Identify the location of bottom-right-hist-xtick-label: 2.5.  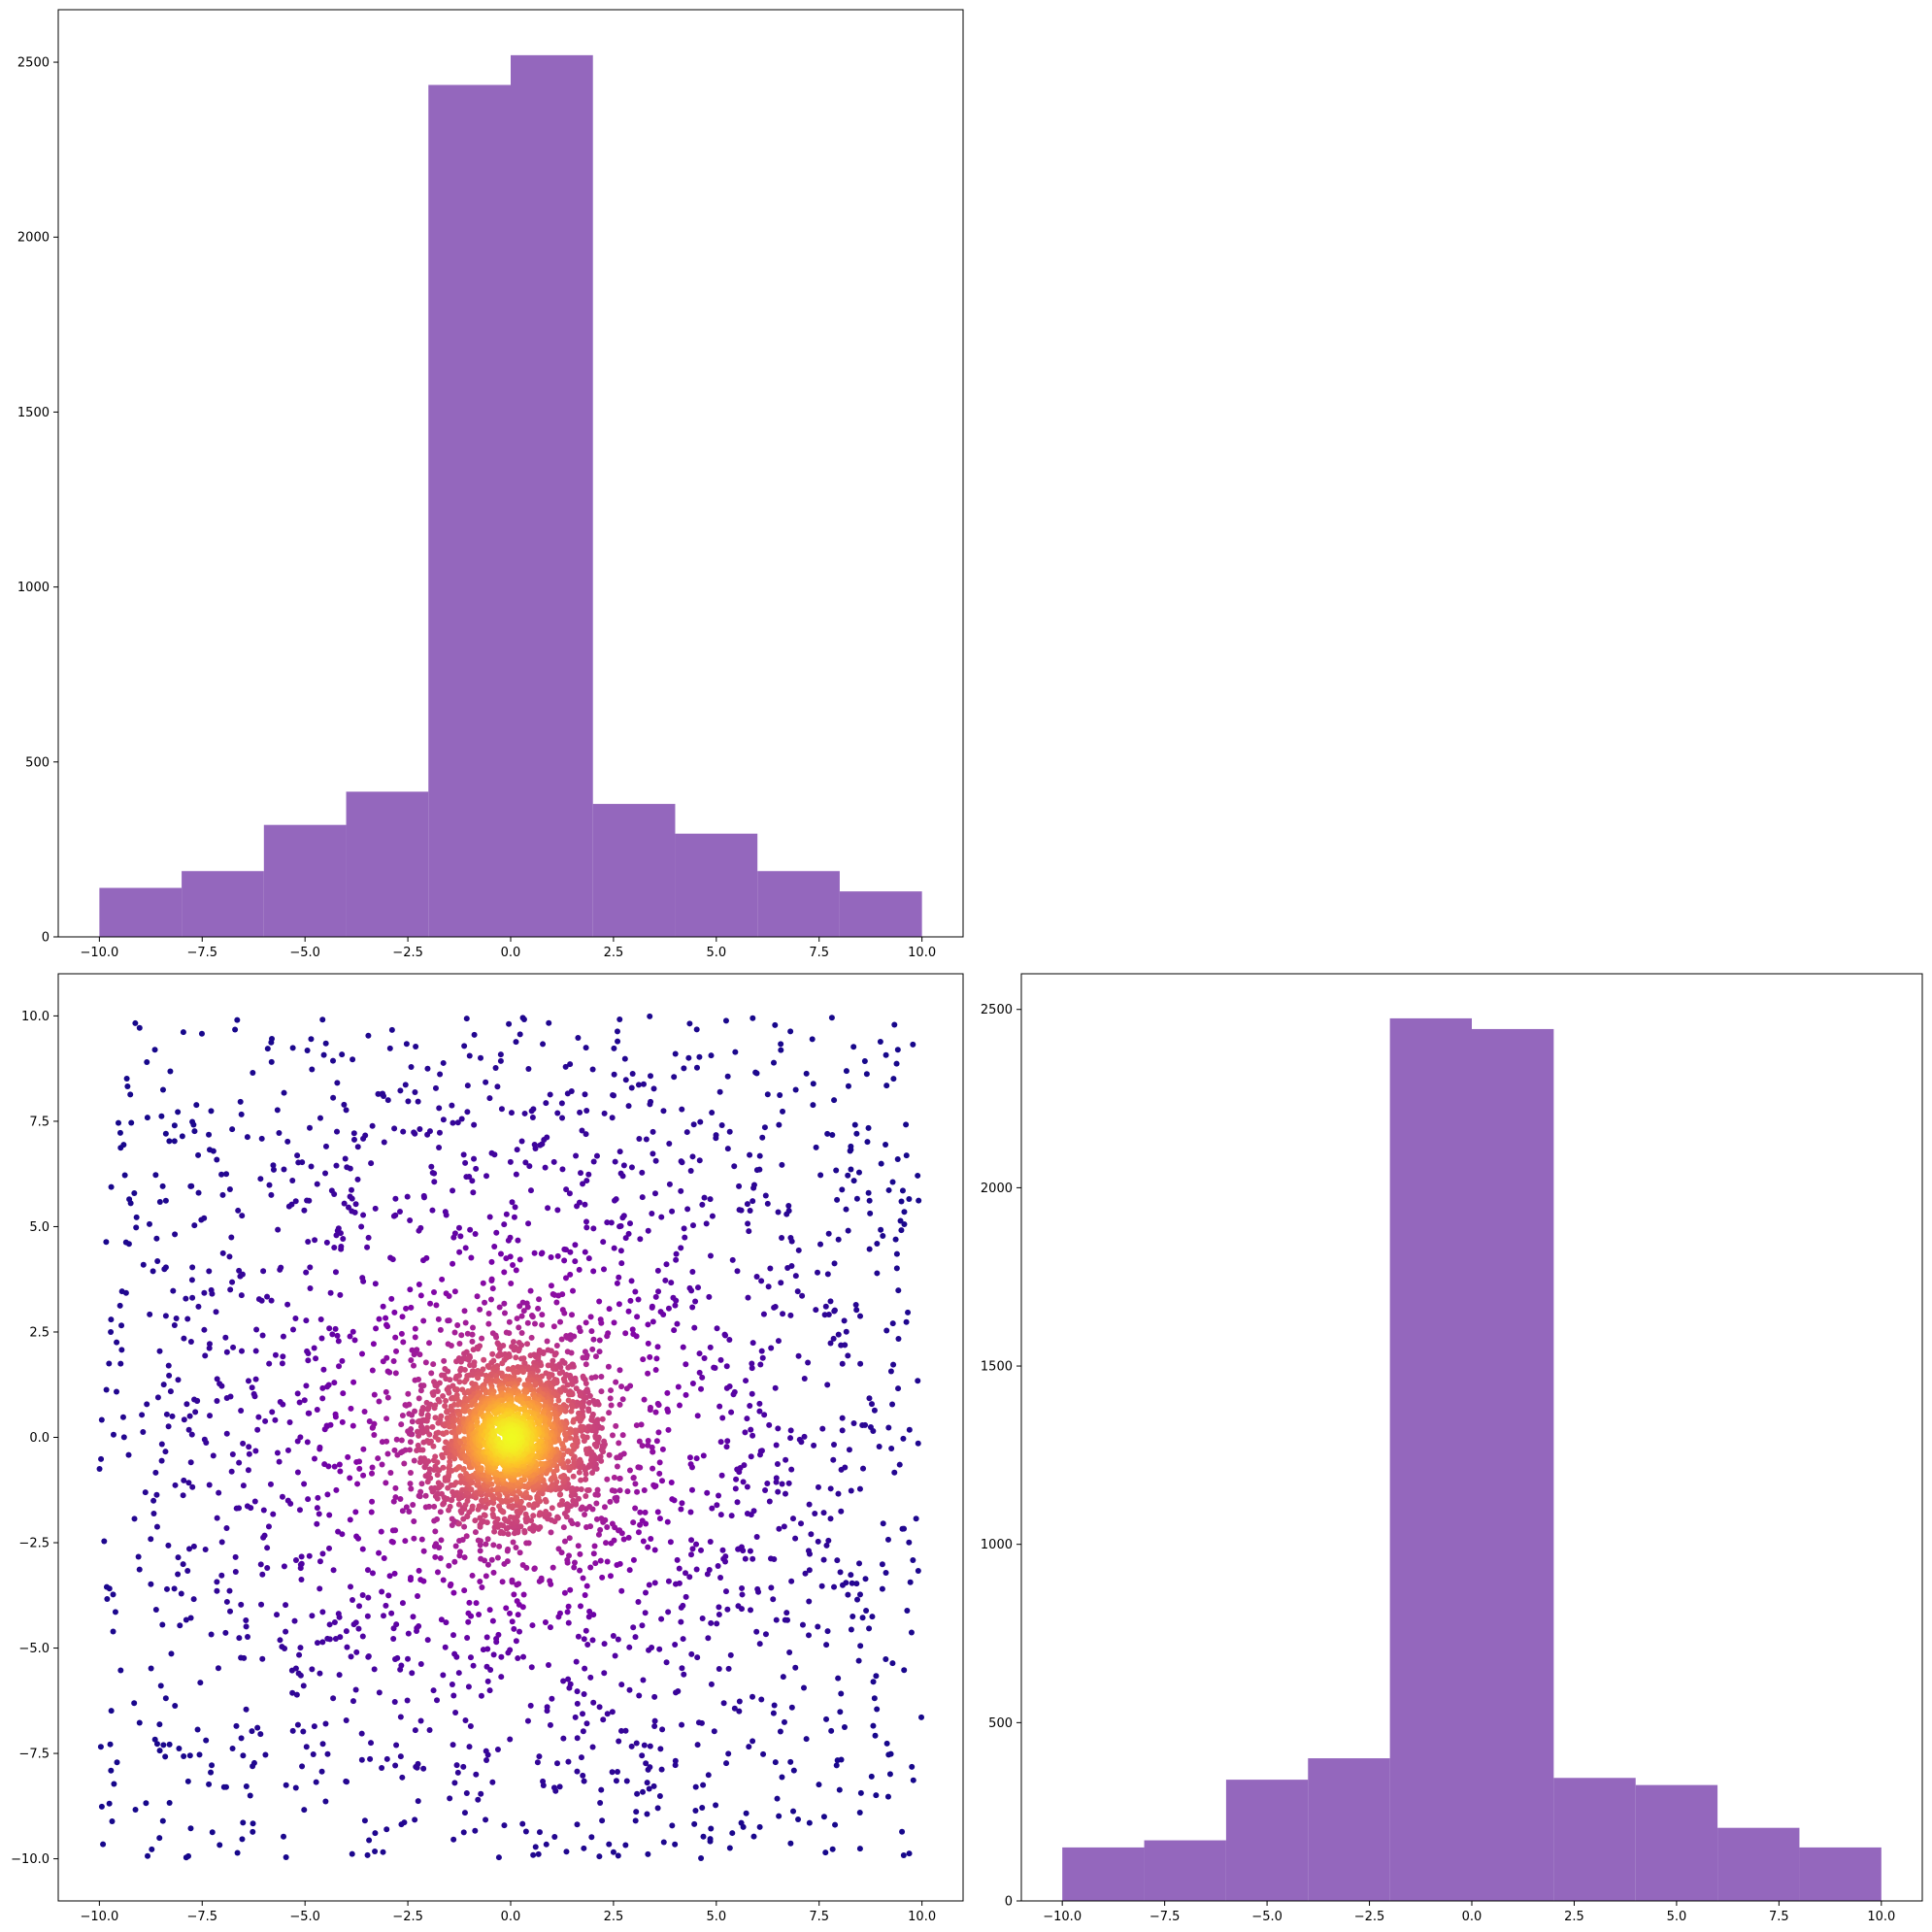
(1574, 1917).